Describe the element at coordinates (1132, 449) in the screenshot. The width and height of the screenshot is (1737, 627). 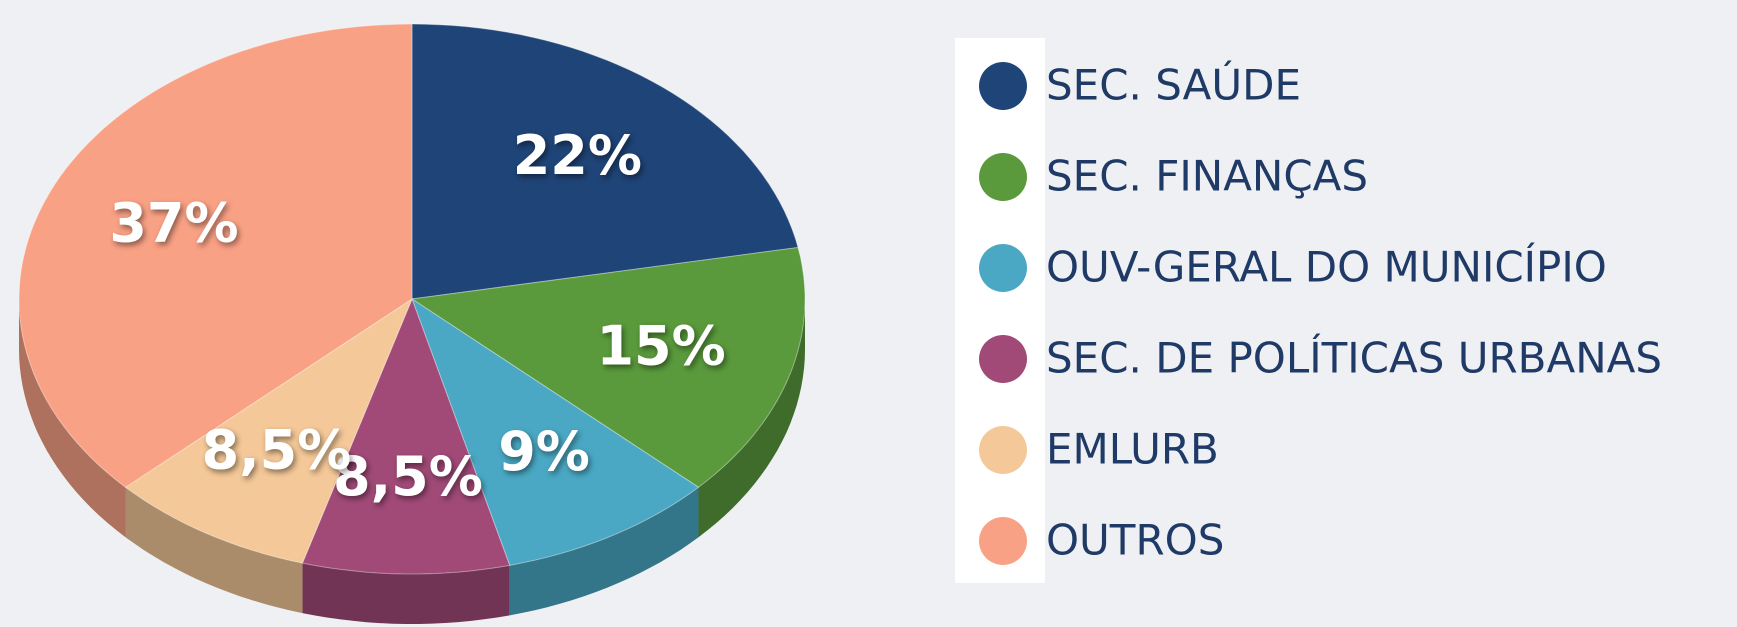
I see `legend-label: EMLURB` at that location.